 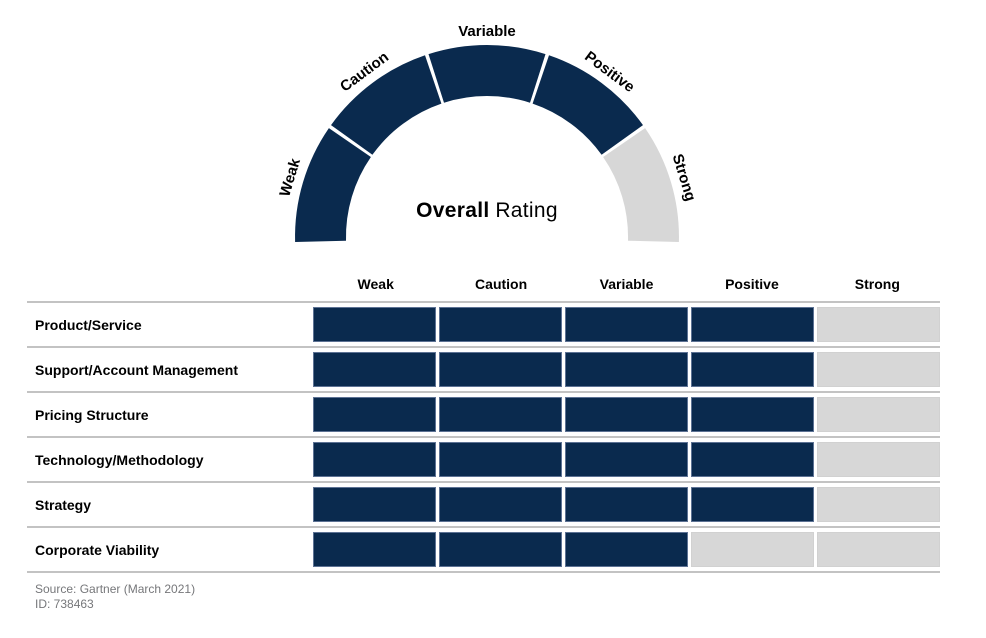 I want to click on row-label: Strategy, so click(x=63, y=504).